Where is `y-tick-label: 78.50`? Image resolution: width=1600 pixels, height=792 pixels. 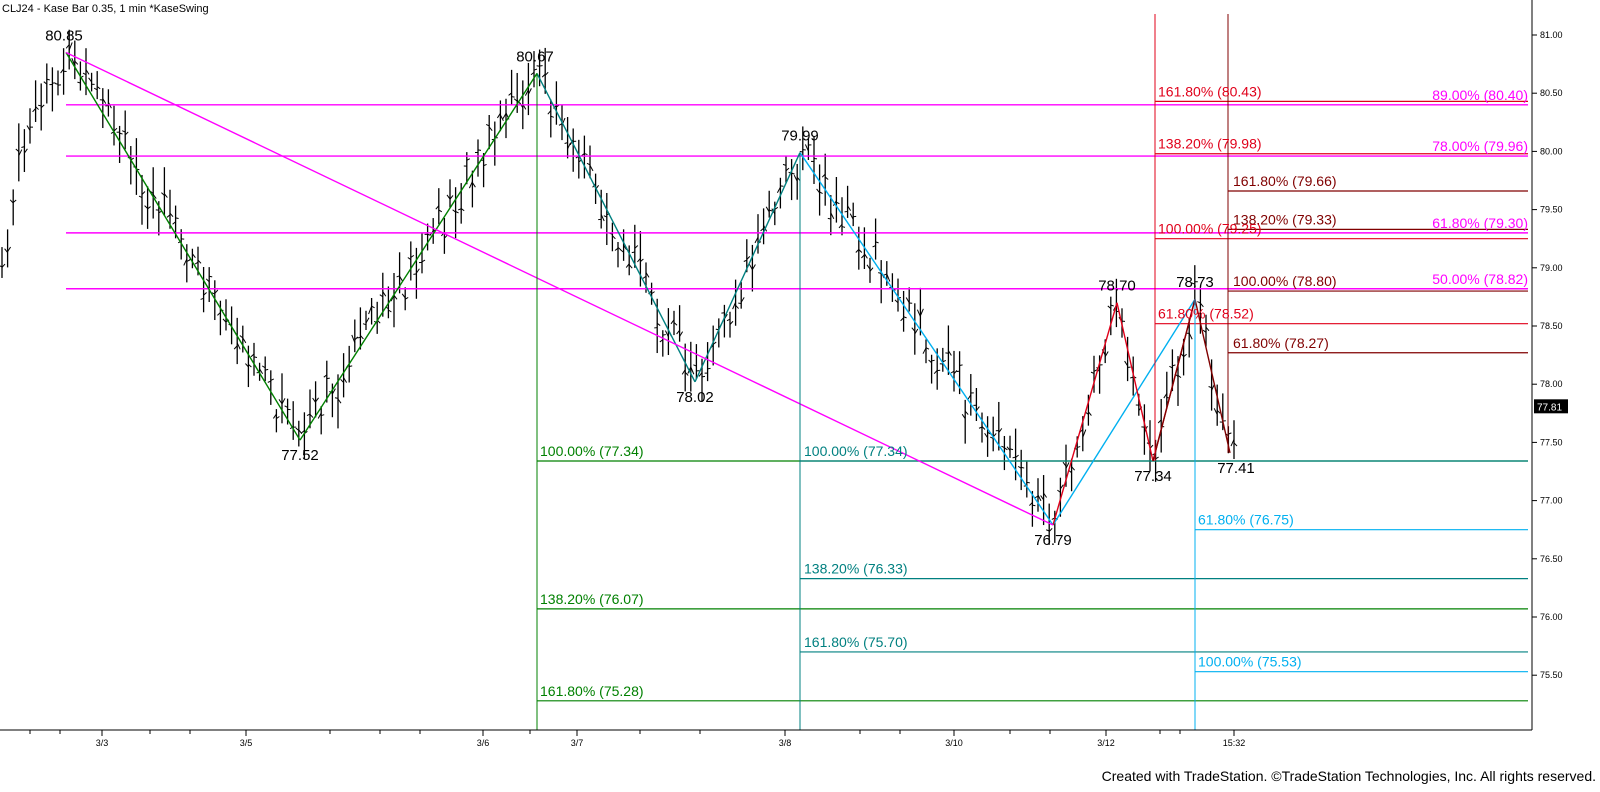
y-tick-label: 78.50 is located at coordinates (1551, 326).